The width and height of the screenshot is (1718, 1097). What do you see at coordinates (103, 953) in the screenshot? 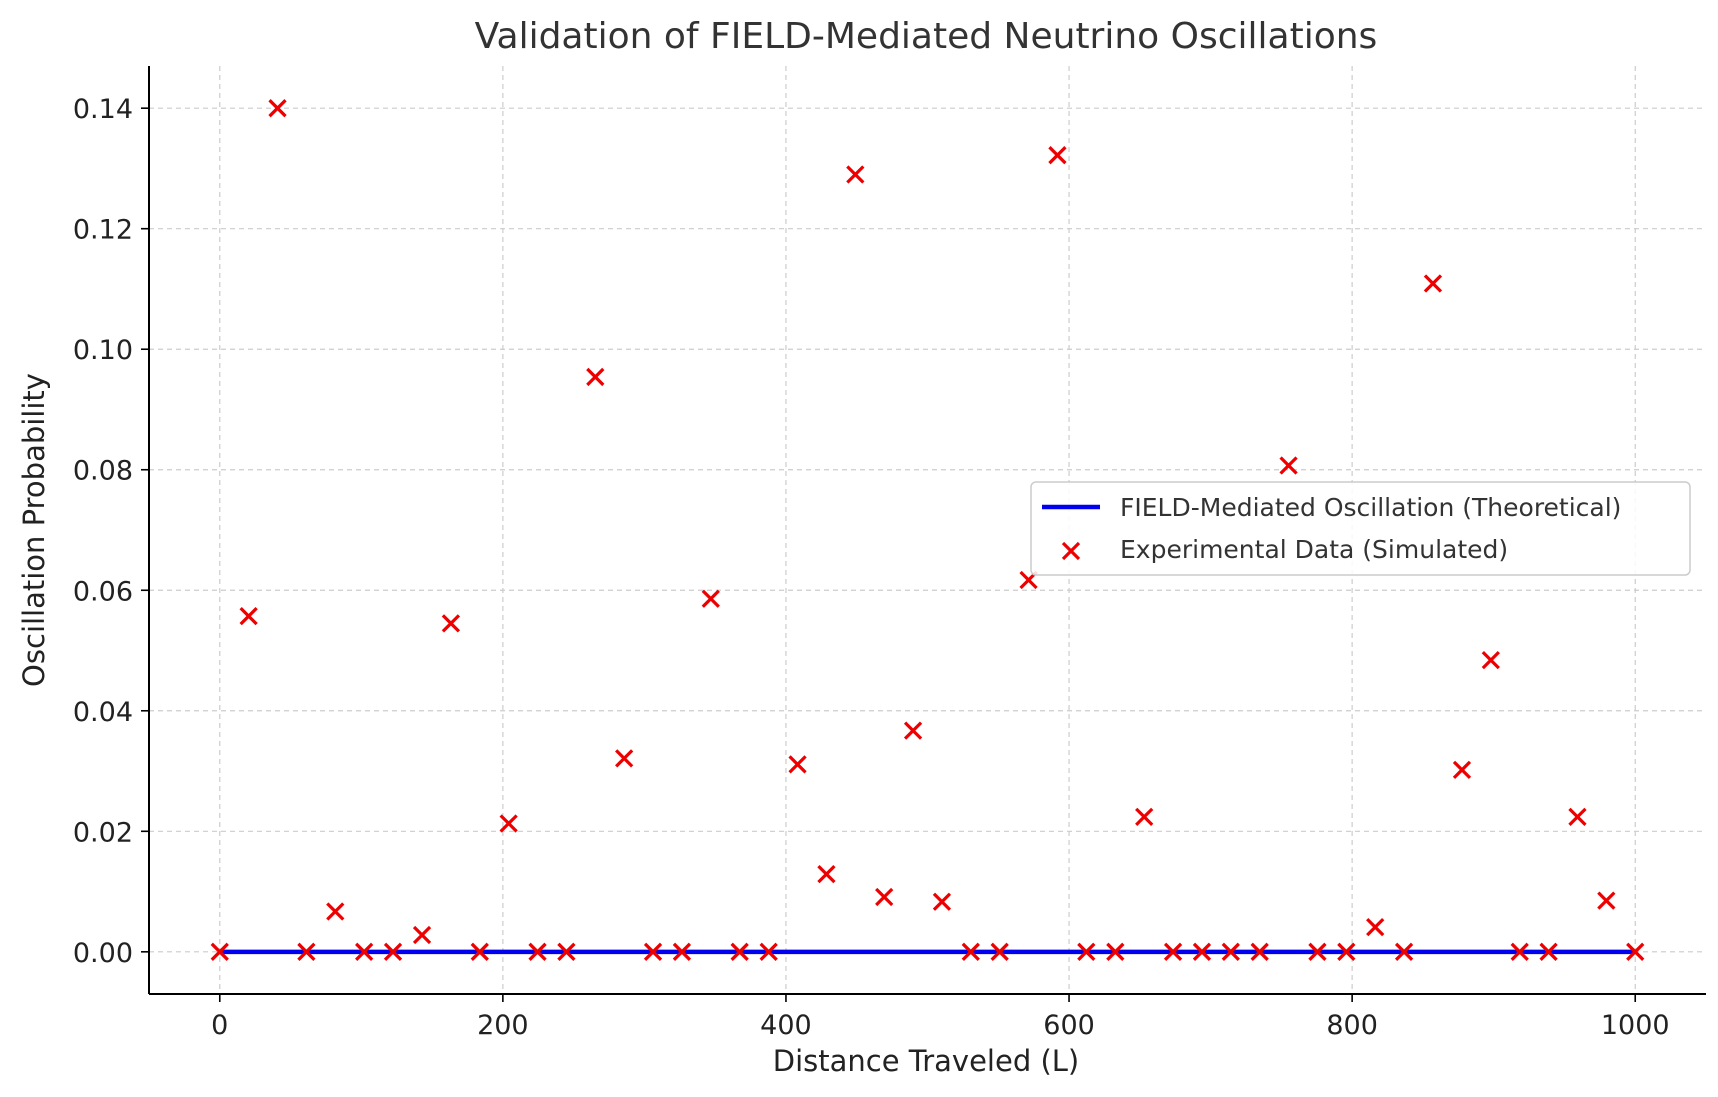
I see `y-tick-label: 0.00` at bounding box center [103, 953].